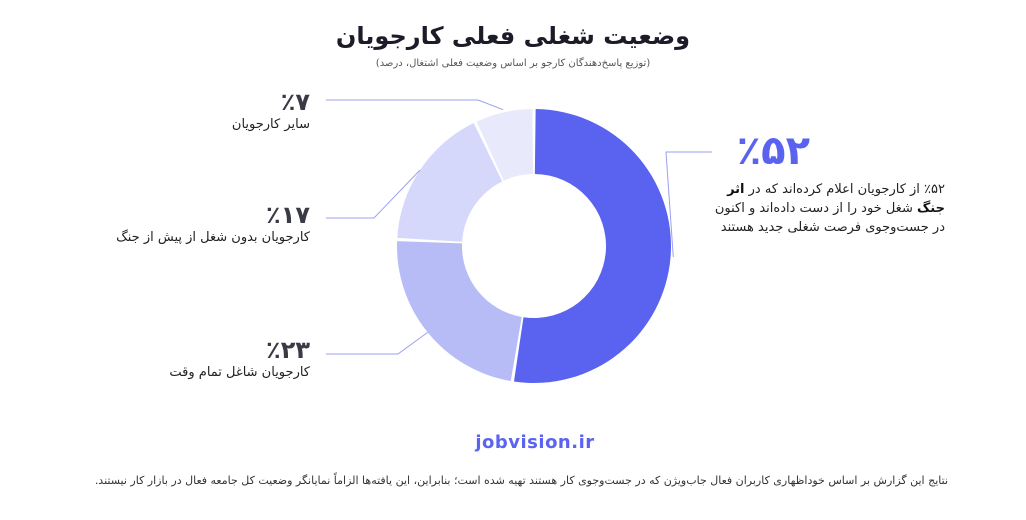  Describe the element at coordinates (513, 36) in the screenshot. I see `chart-title: وضعیت شغلی فعلی کارجویان` at that location.